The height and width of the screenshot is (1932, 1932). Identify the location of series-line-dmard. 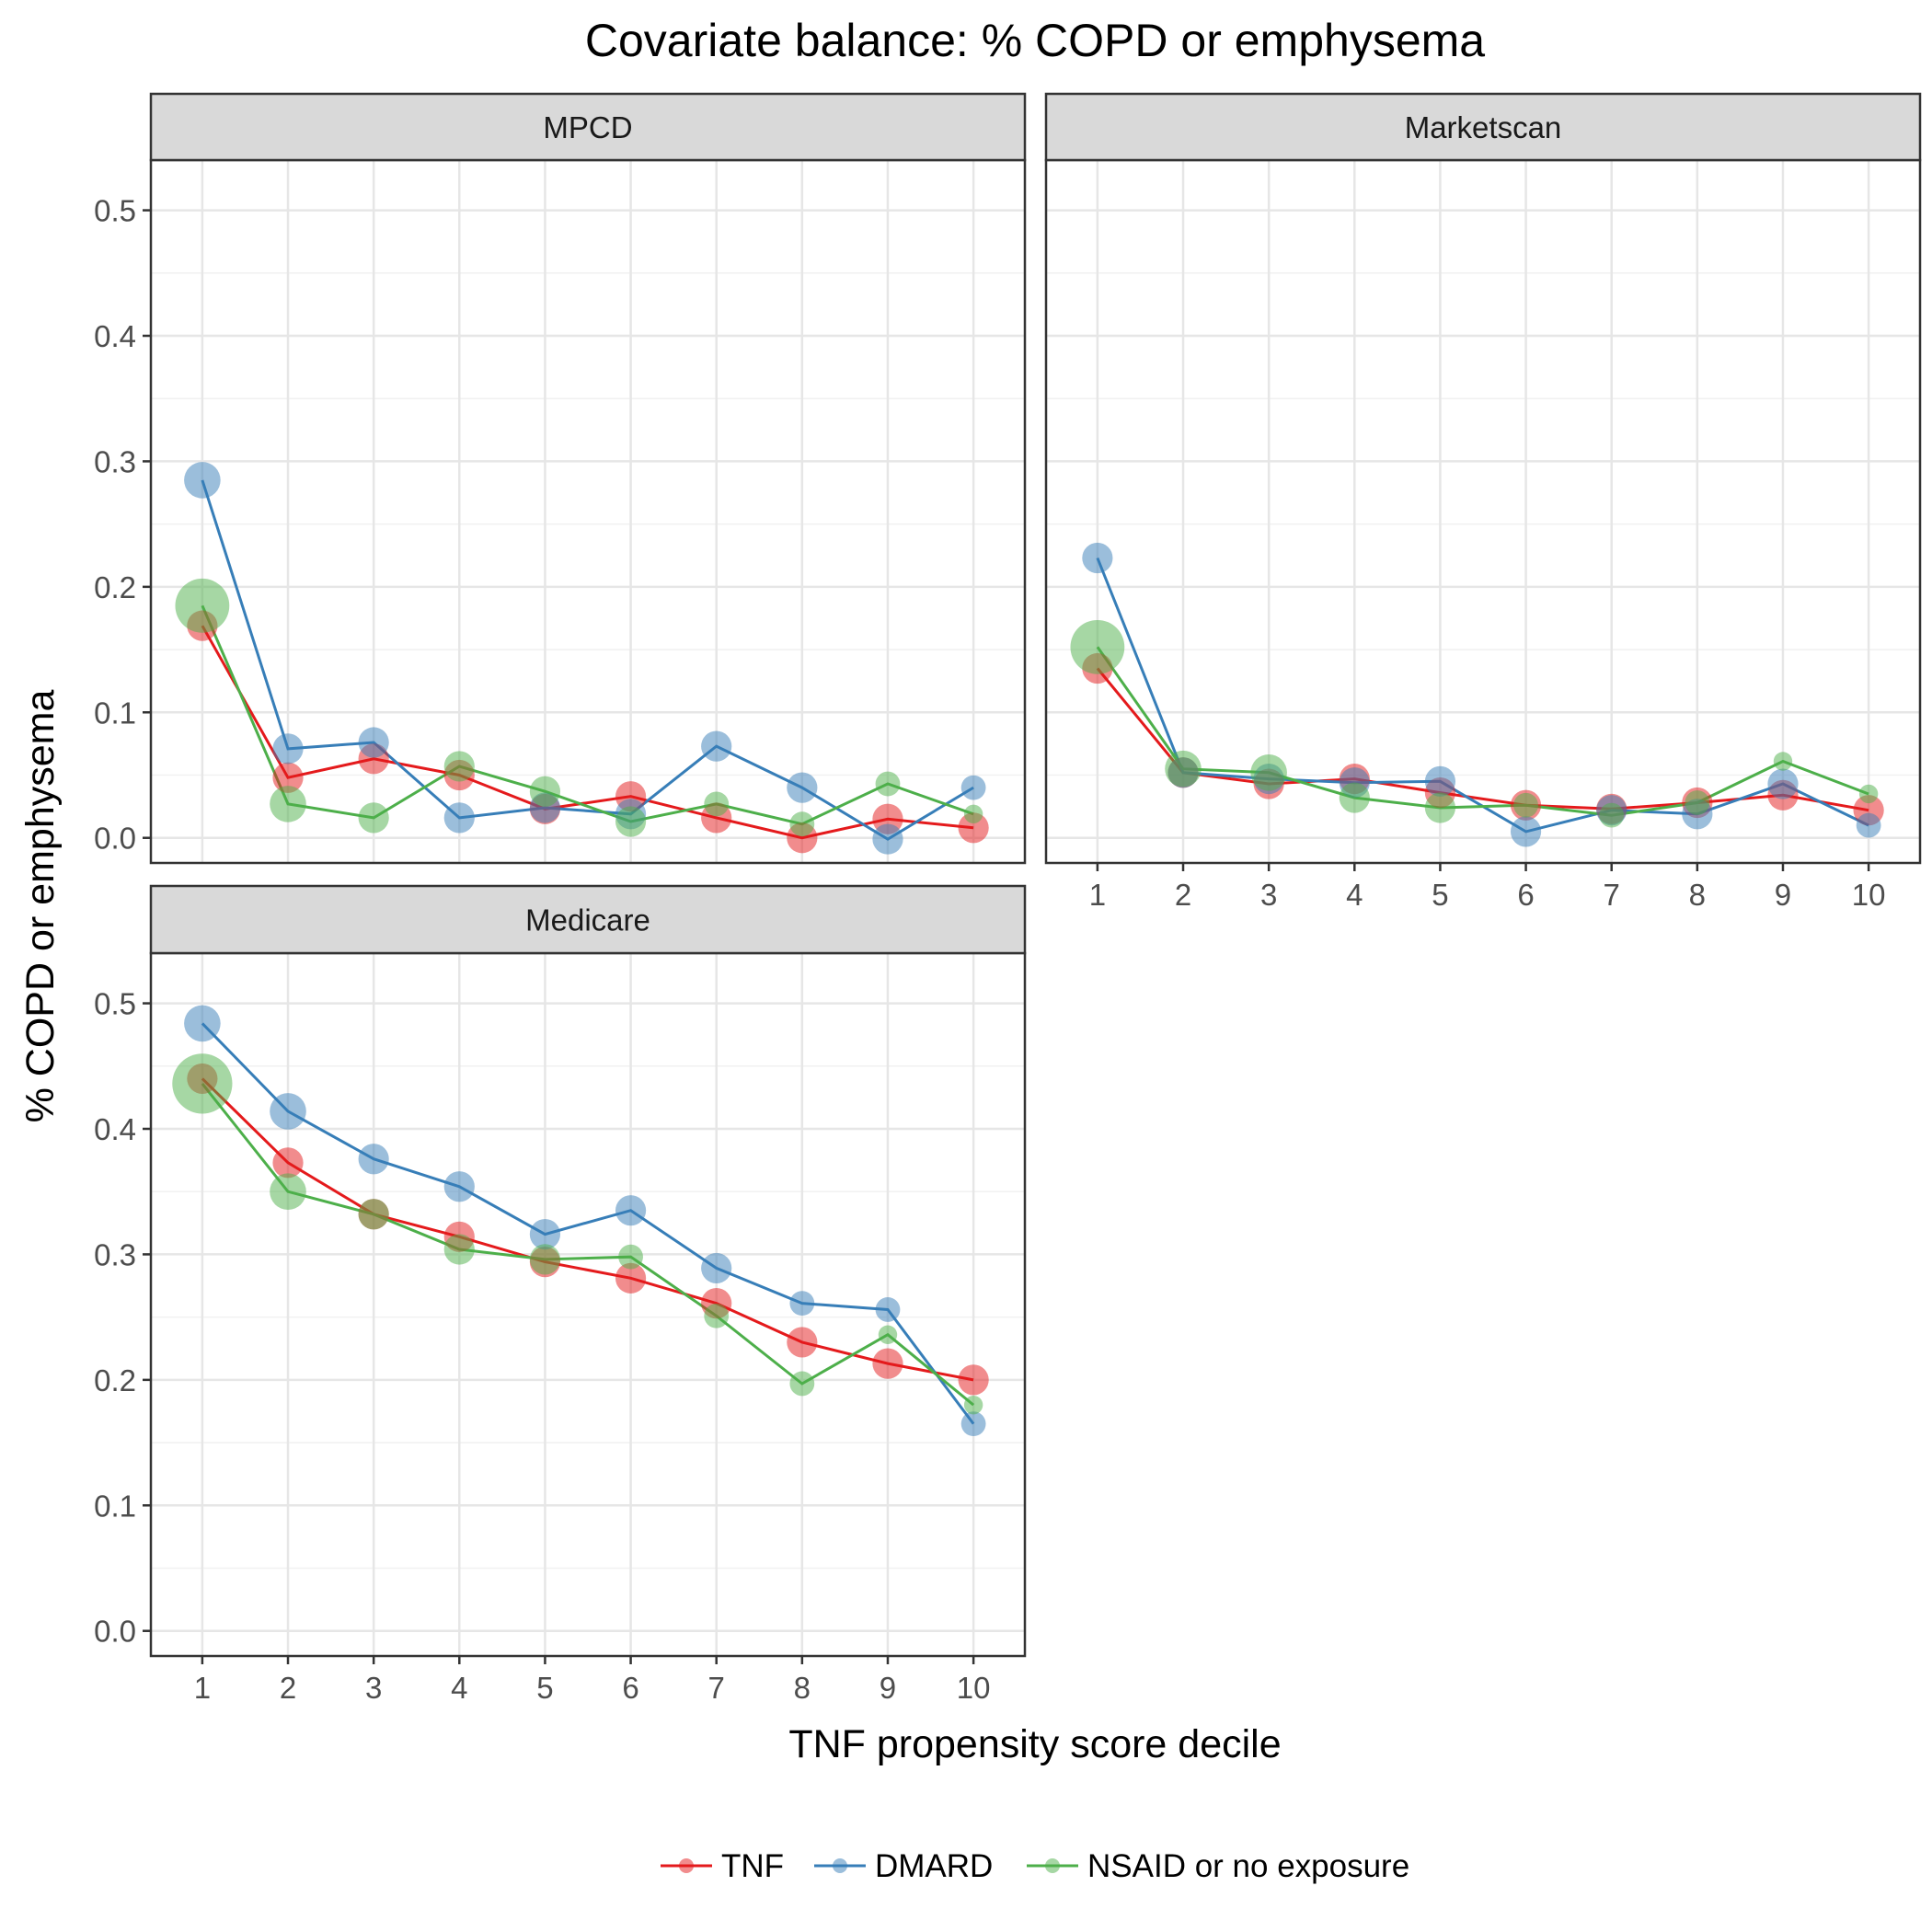
(587, 660).